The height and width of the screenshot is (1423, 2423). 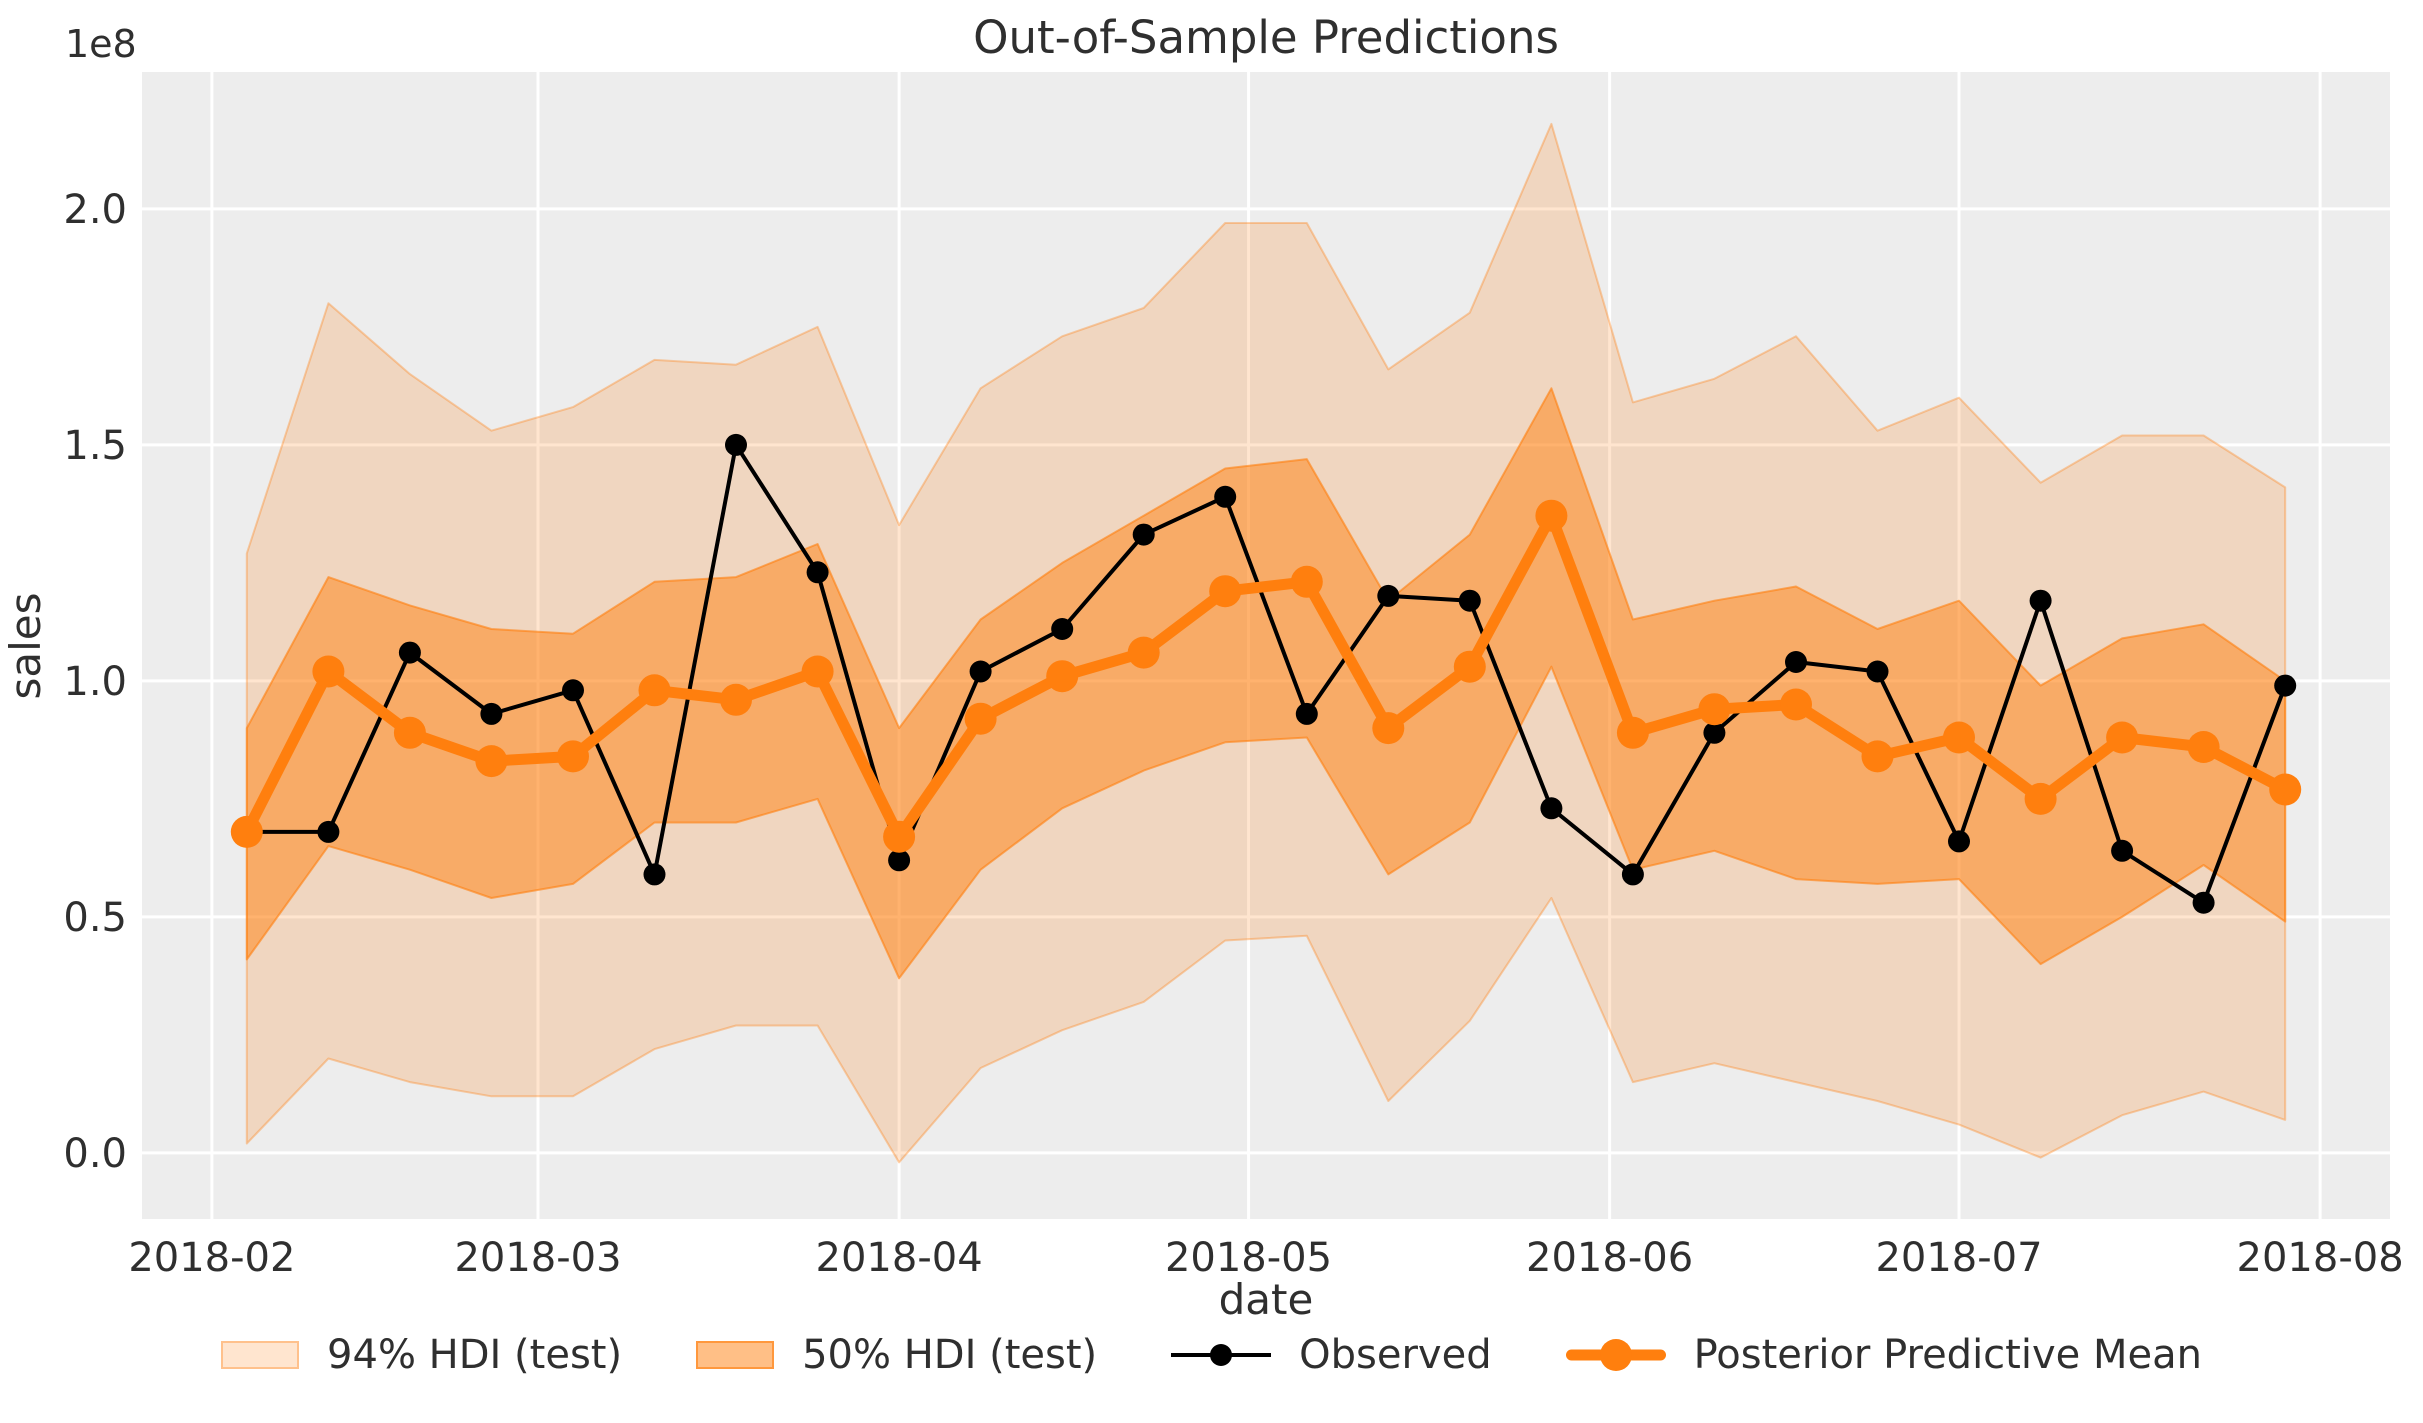 What do you see at coordinates (1947, 1355) in the screenshot?
I see `legend-label-posterior-mean: Posterior Predictive Mean` at bounding box center [1947, 1355].